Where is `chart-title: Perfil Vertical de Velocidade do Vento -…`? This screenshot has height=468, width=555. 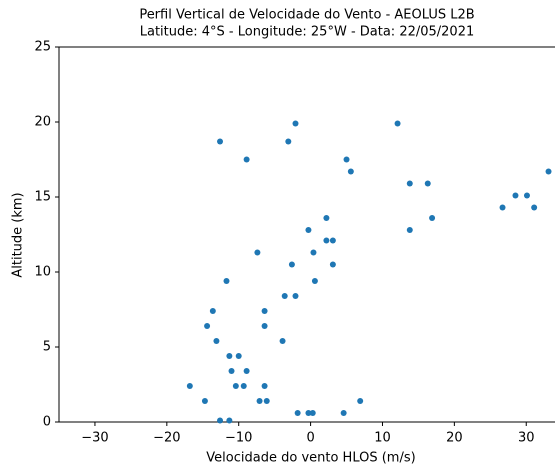 chart-title: Perfil Vertical de Velocidade do Vento -… is located at coordinates (306, 15).